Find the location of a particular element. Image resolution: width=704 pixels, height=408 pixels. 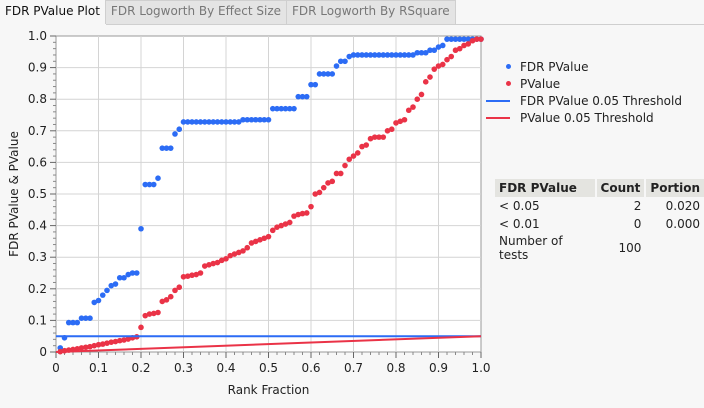

x-tick-label: 0.8 is located at coordinates (395, 368).